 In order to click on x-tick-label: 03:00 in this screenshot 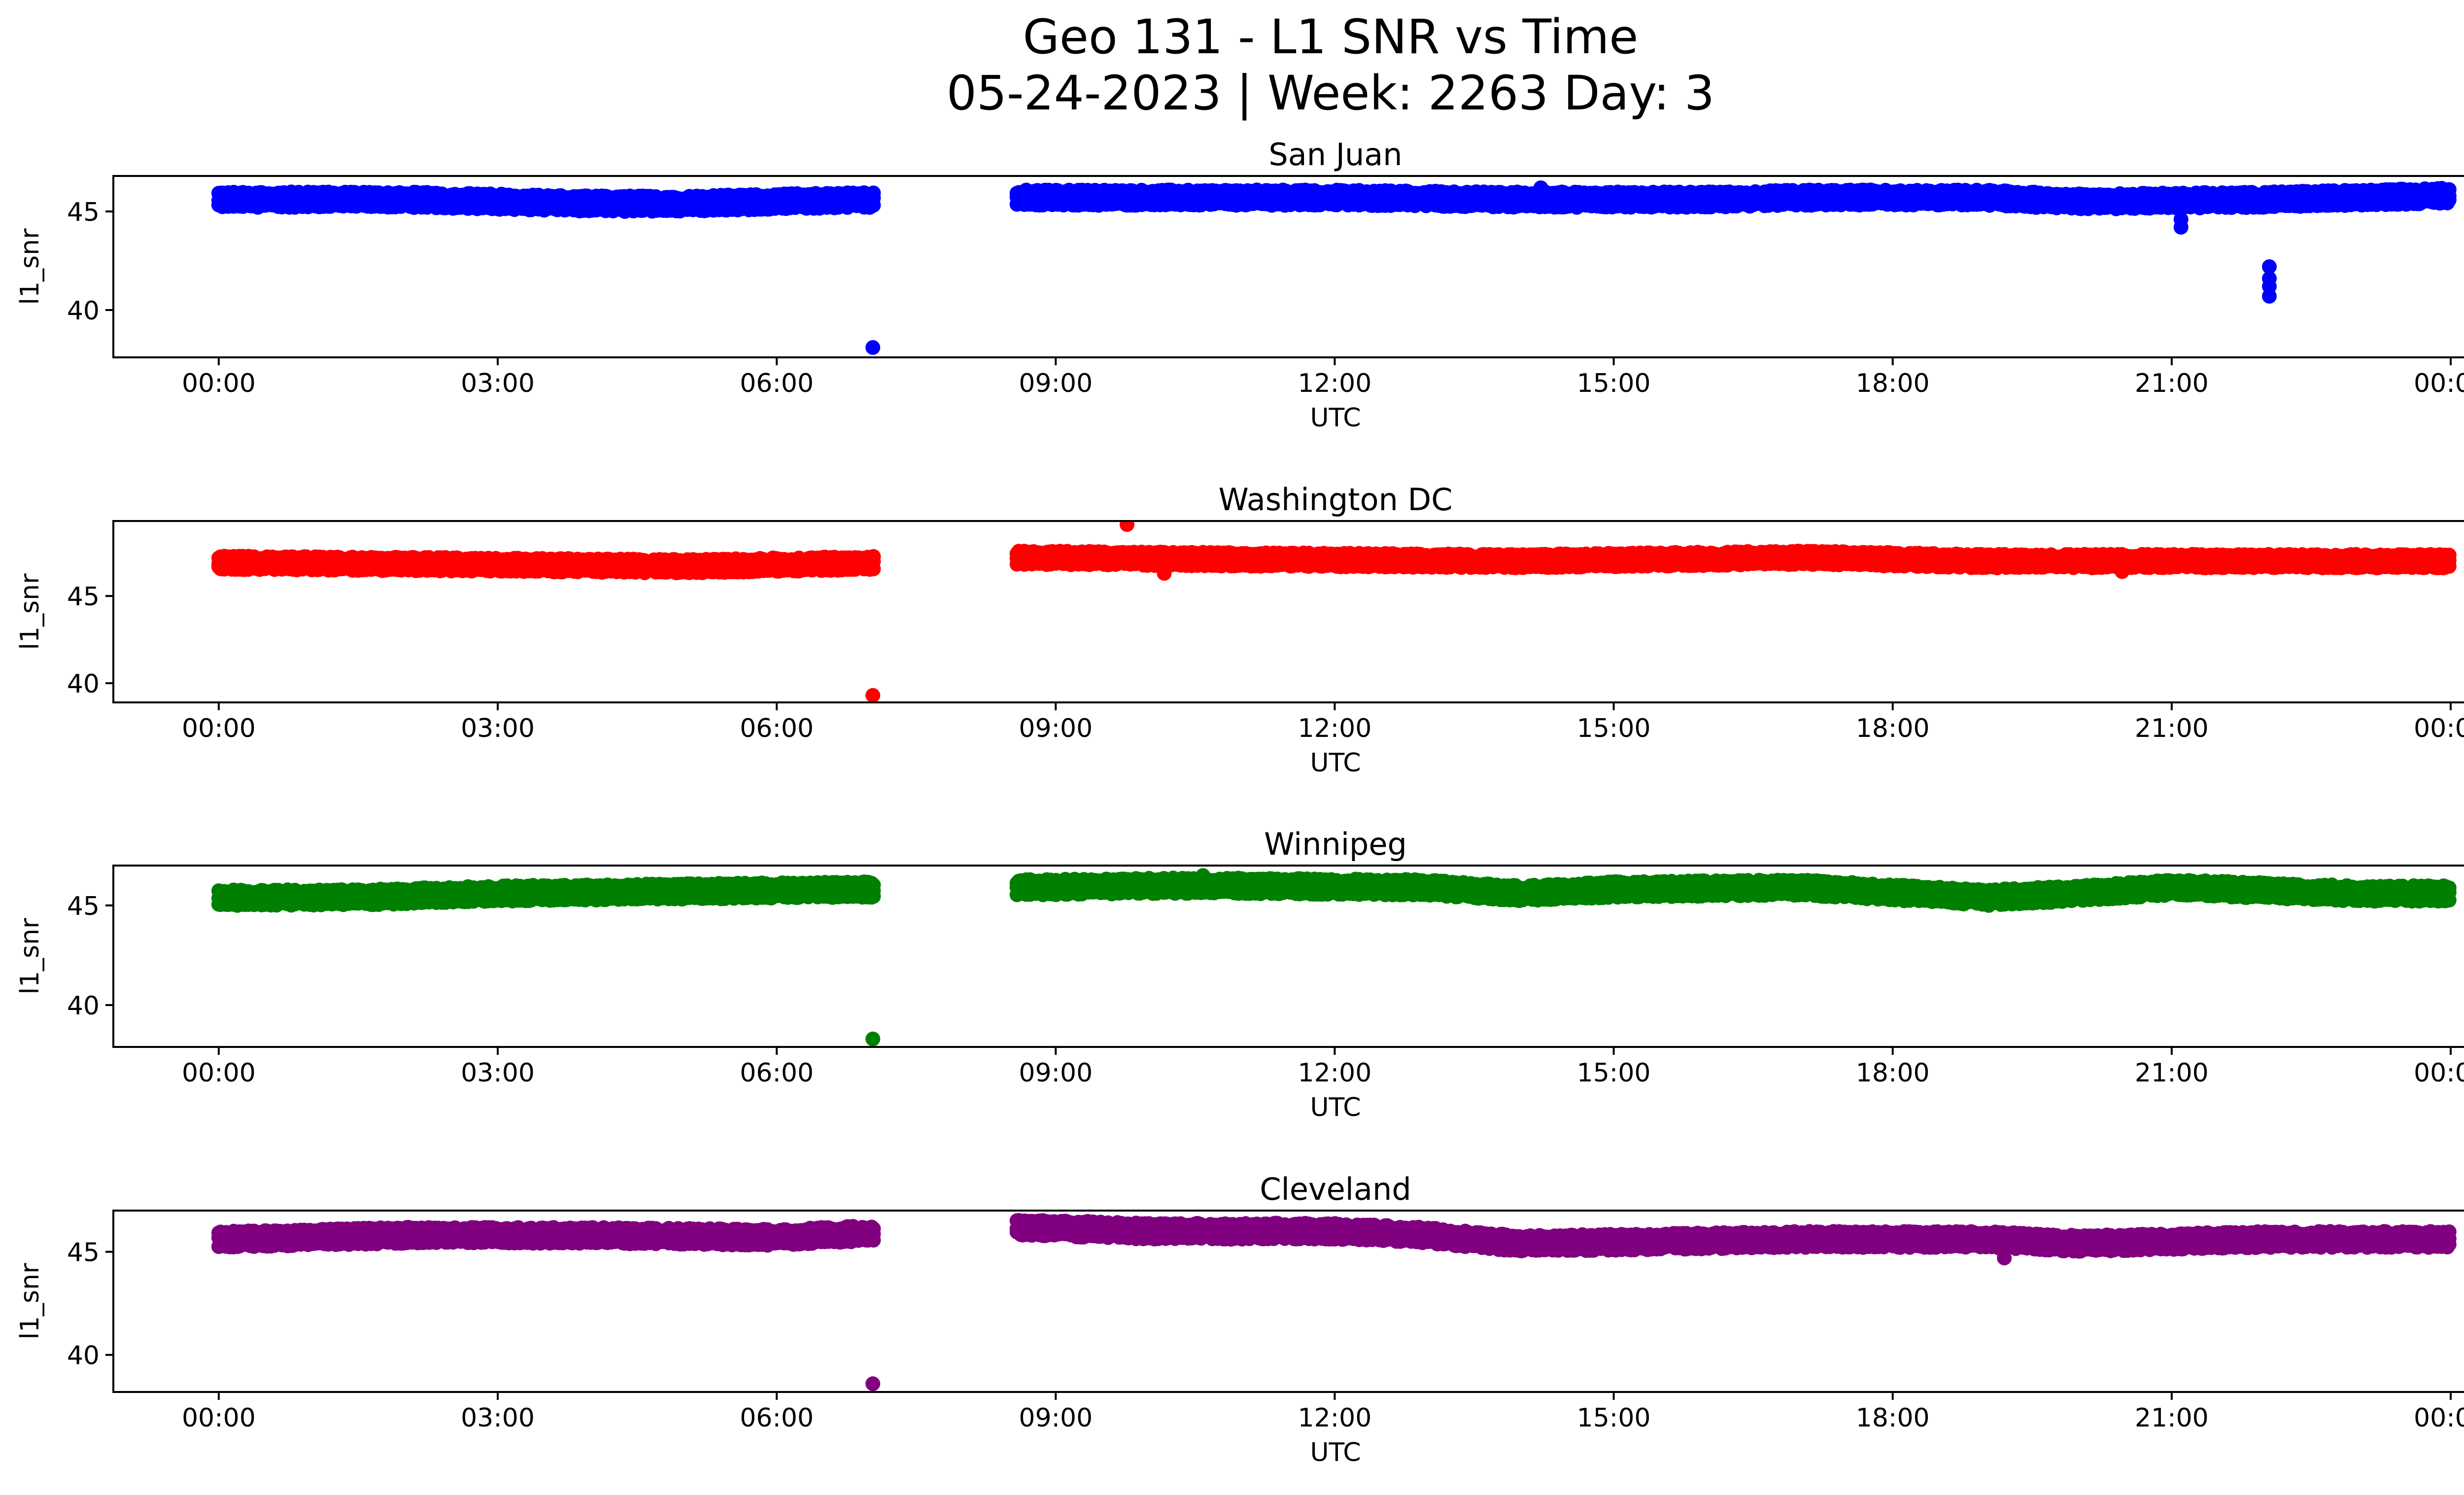, I will do `click(498, 383)`.